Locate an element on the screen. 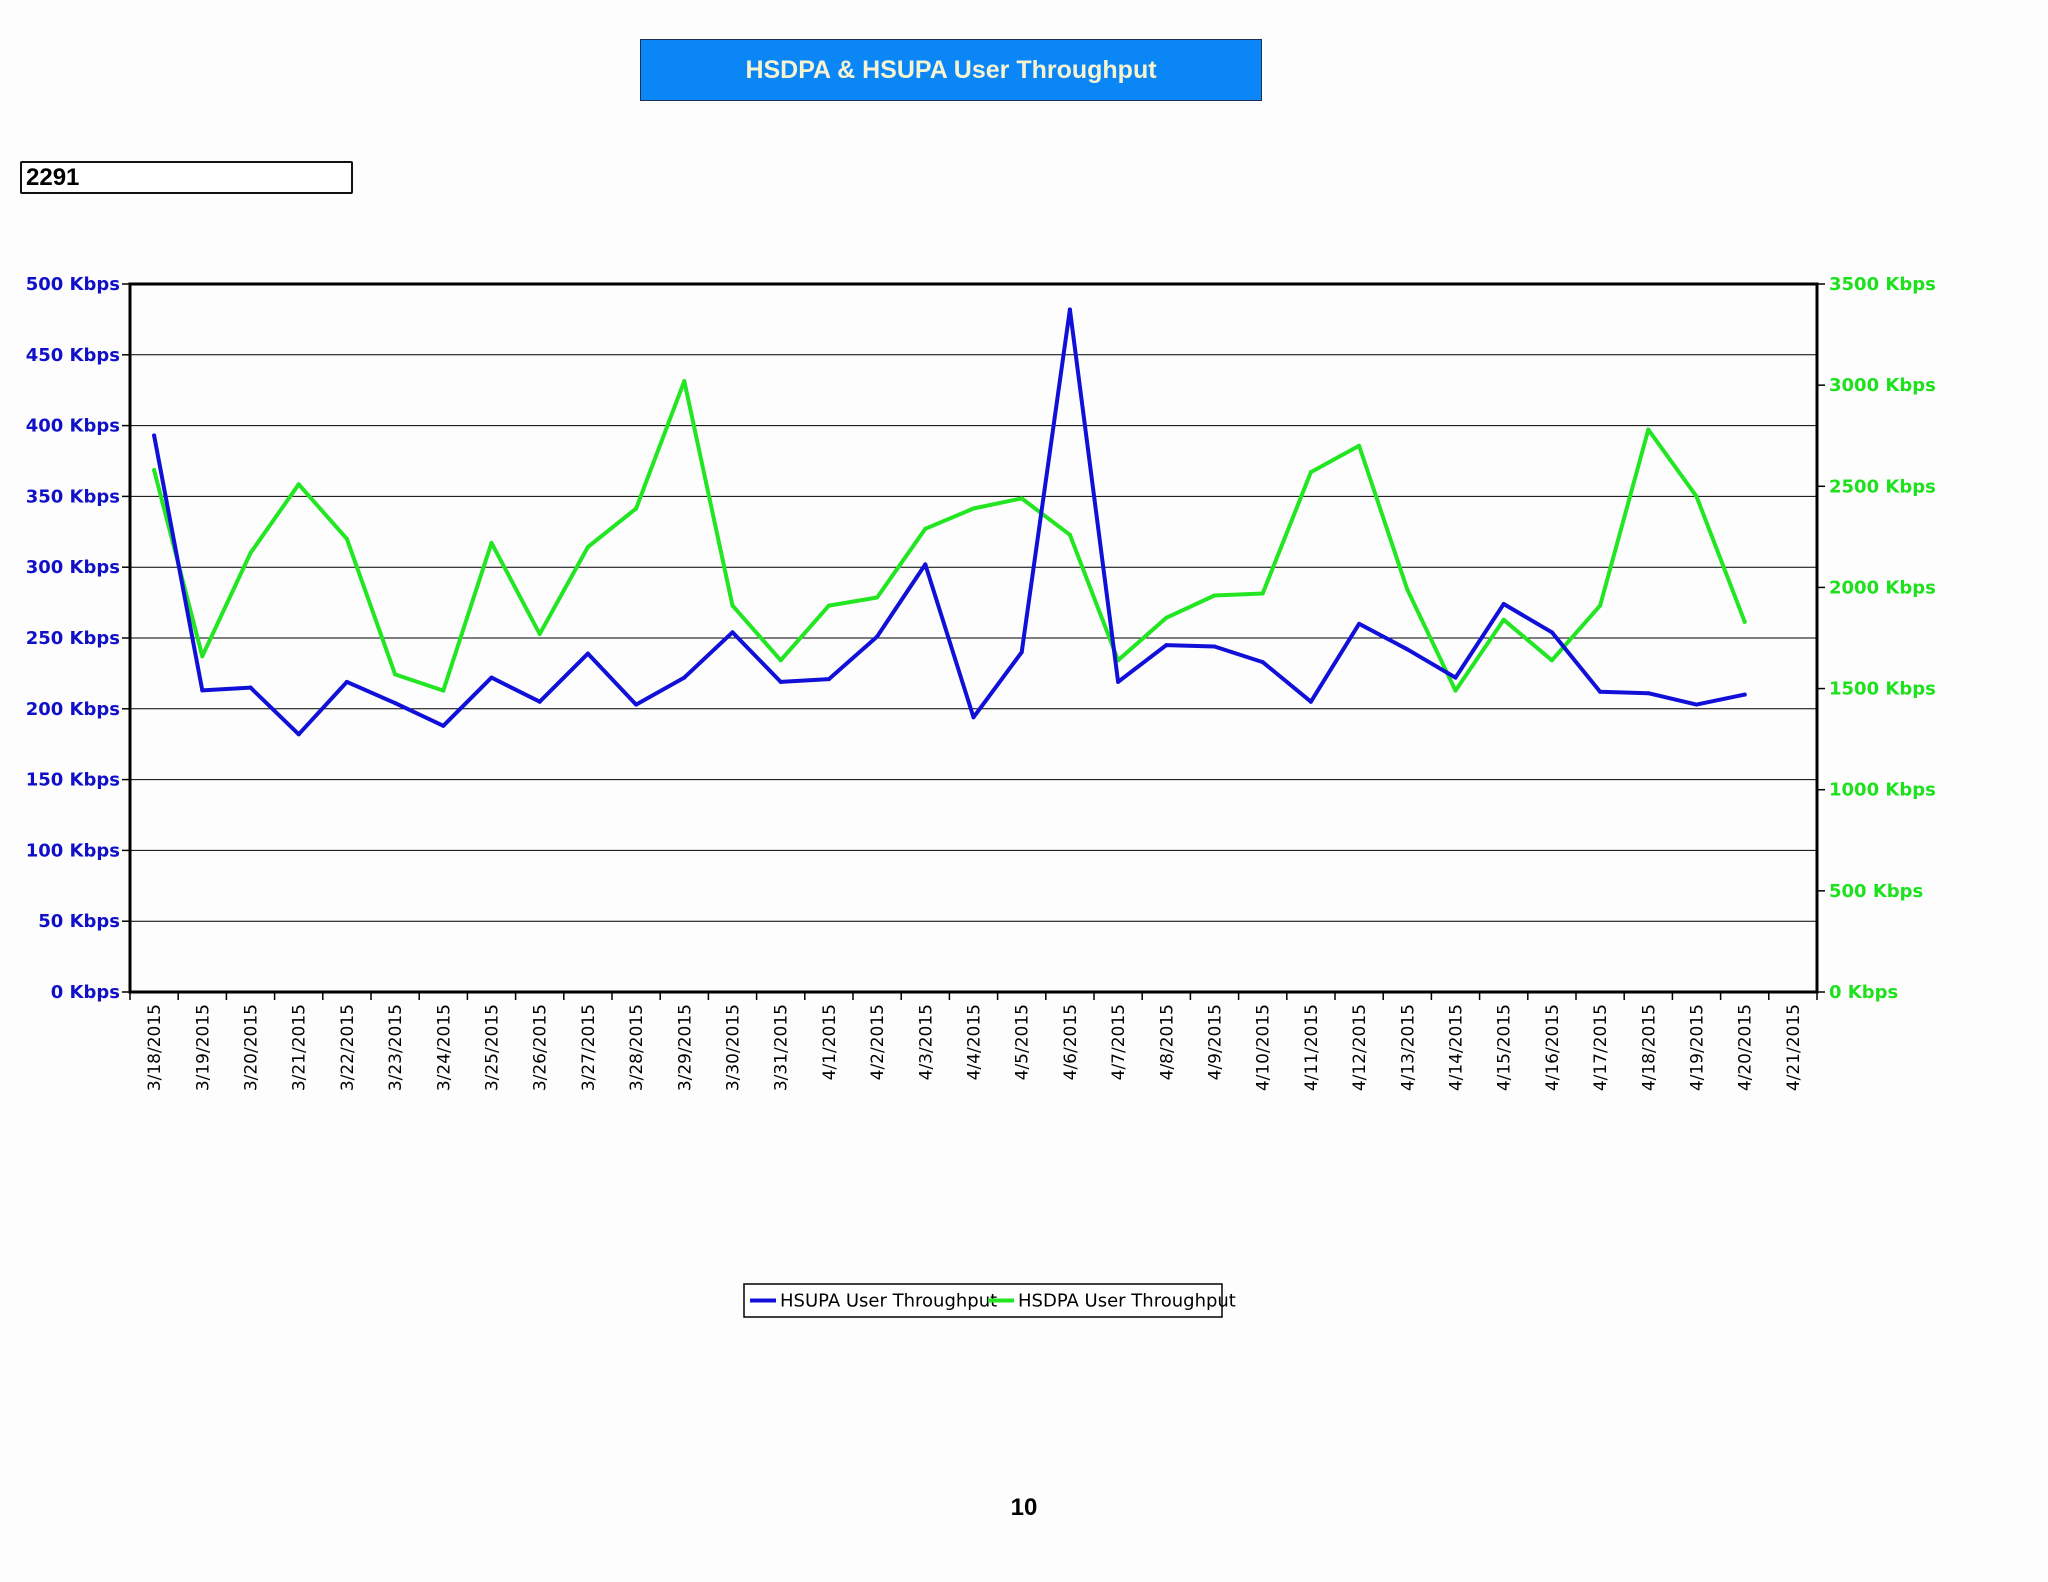  x-tick-label: 3/21/2015 is located at coordinates (300, 1047).